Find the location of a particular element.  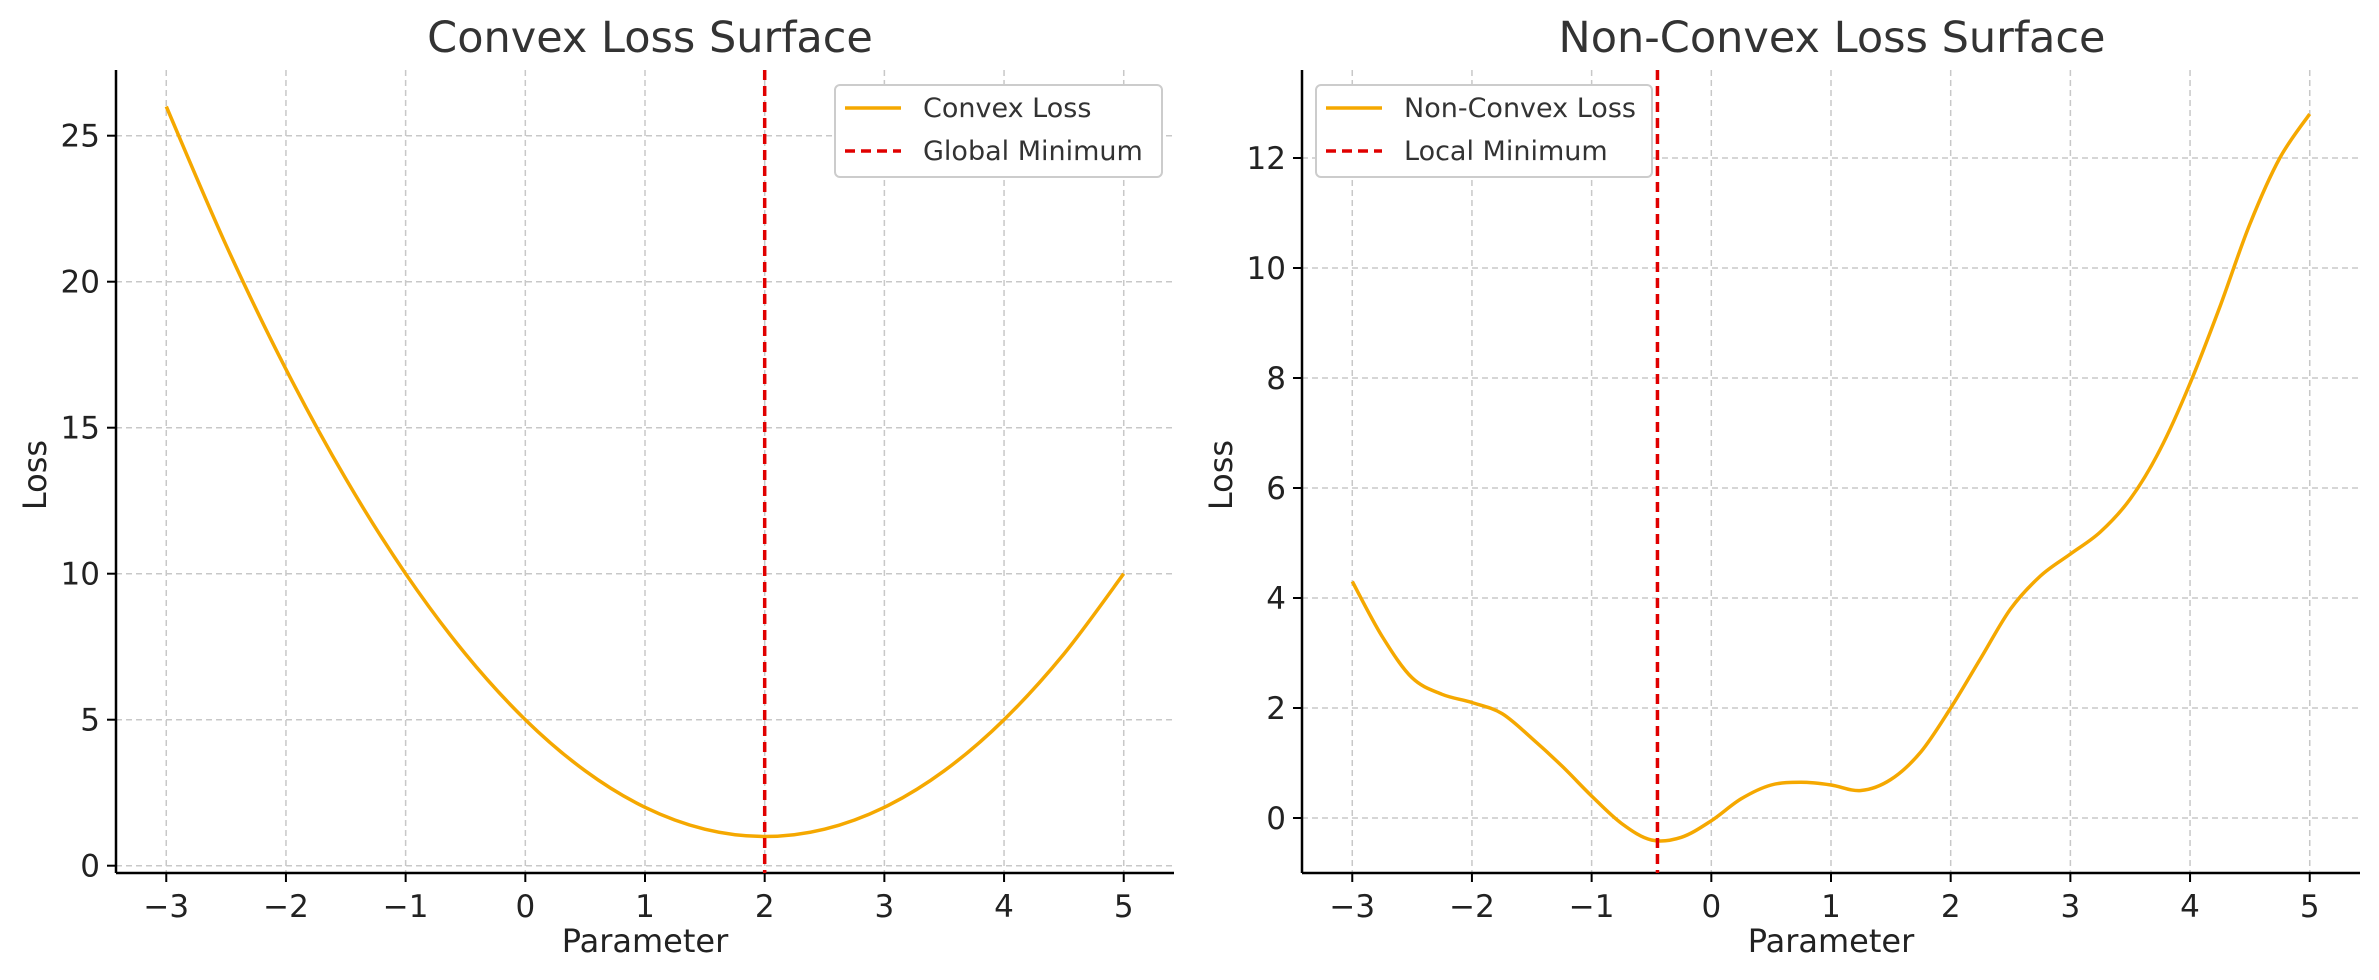

legend-label: Local Minimum is located at coordinates (1506, 151).